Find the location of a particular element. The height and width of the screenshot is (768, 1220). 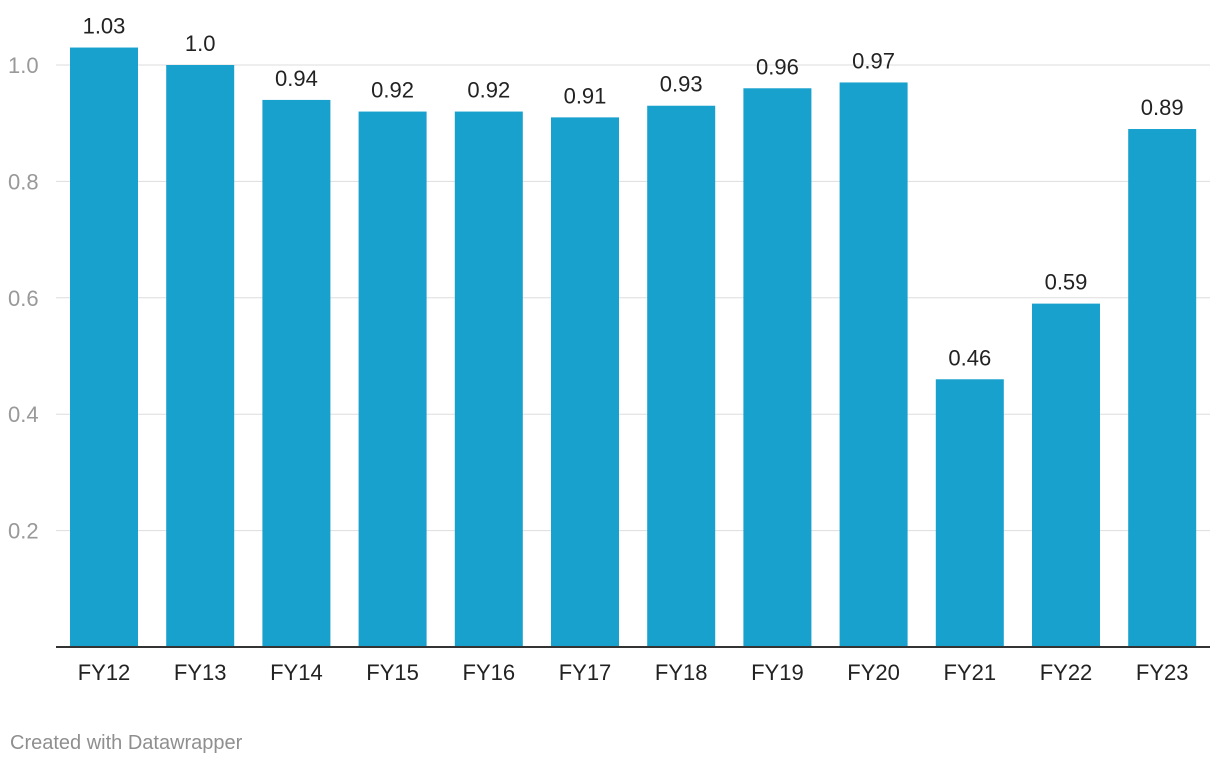

data-label: 1.0 is located at coordinates (200, 43).